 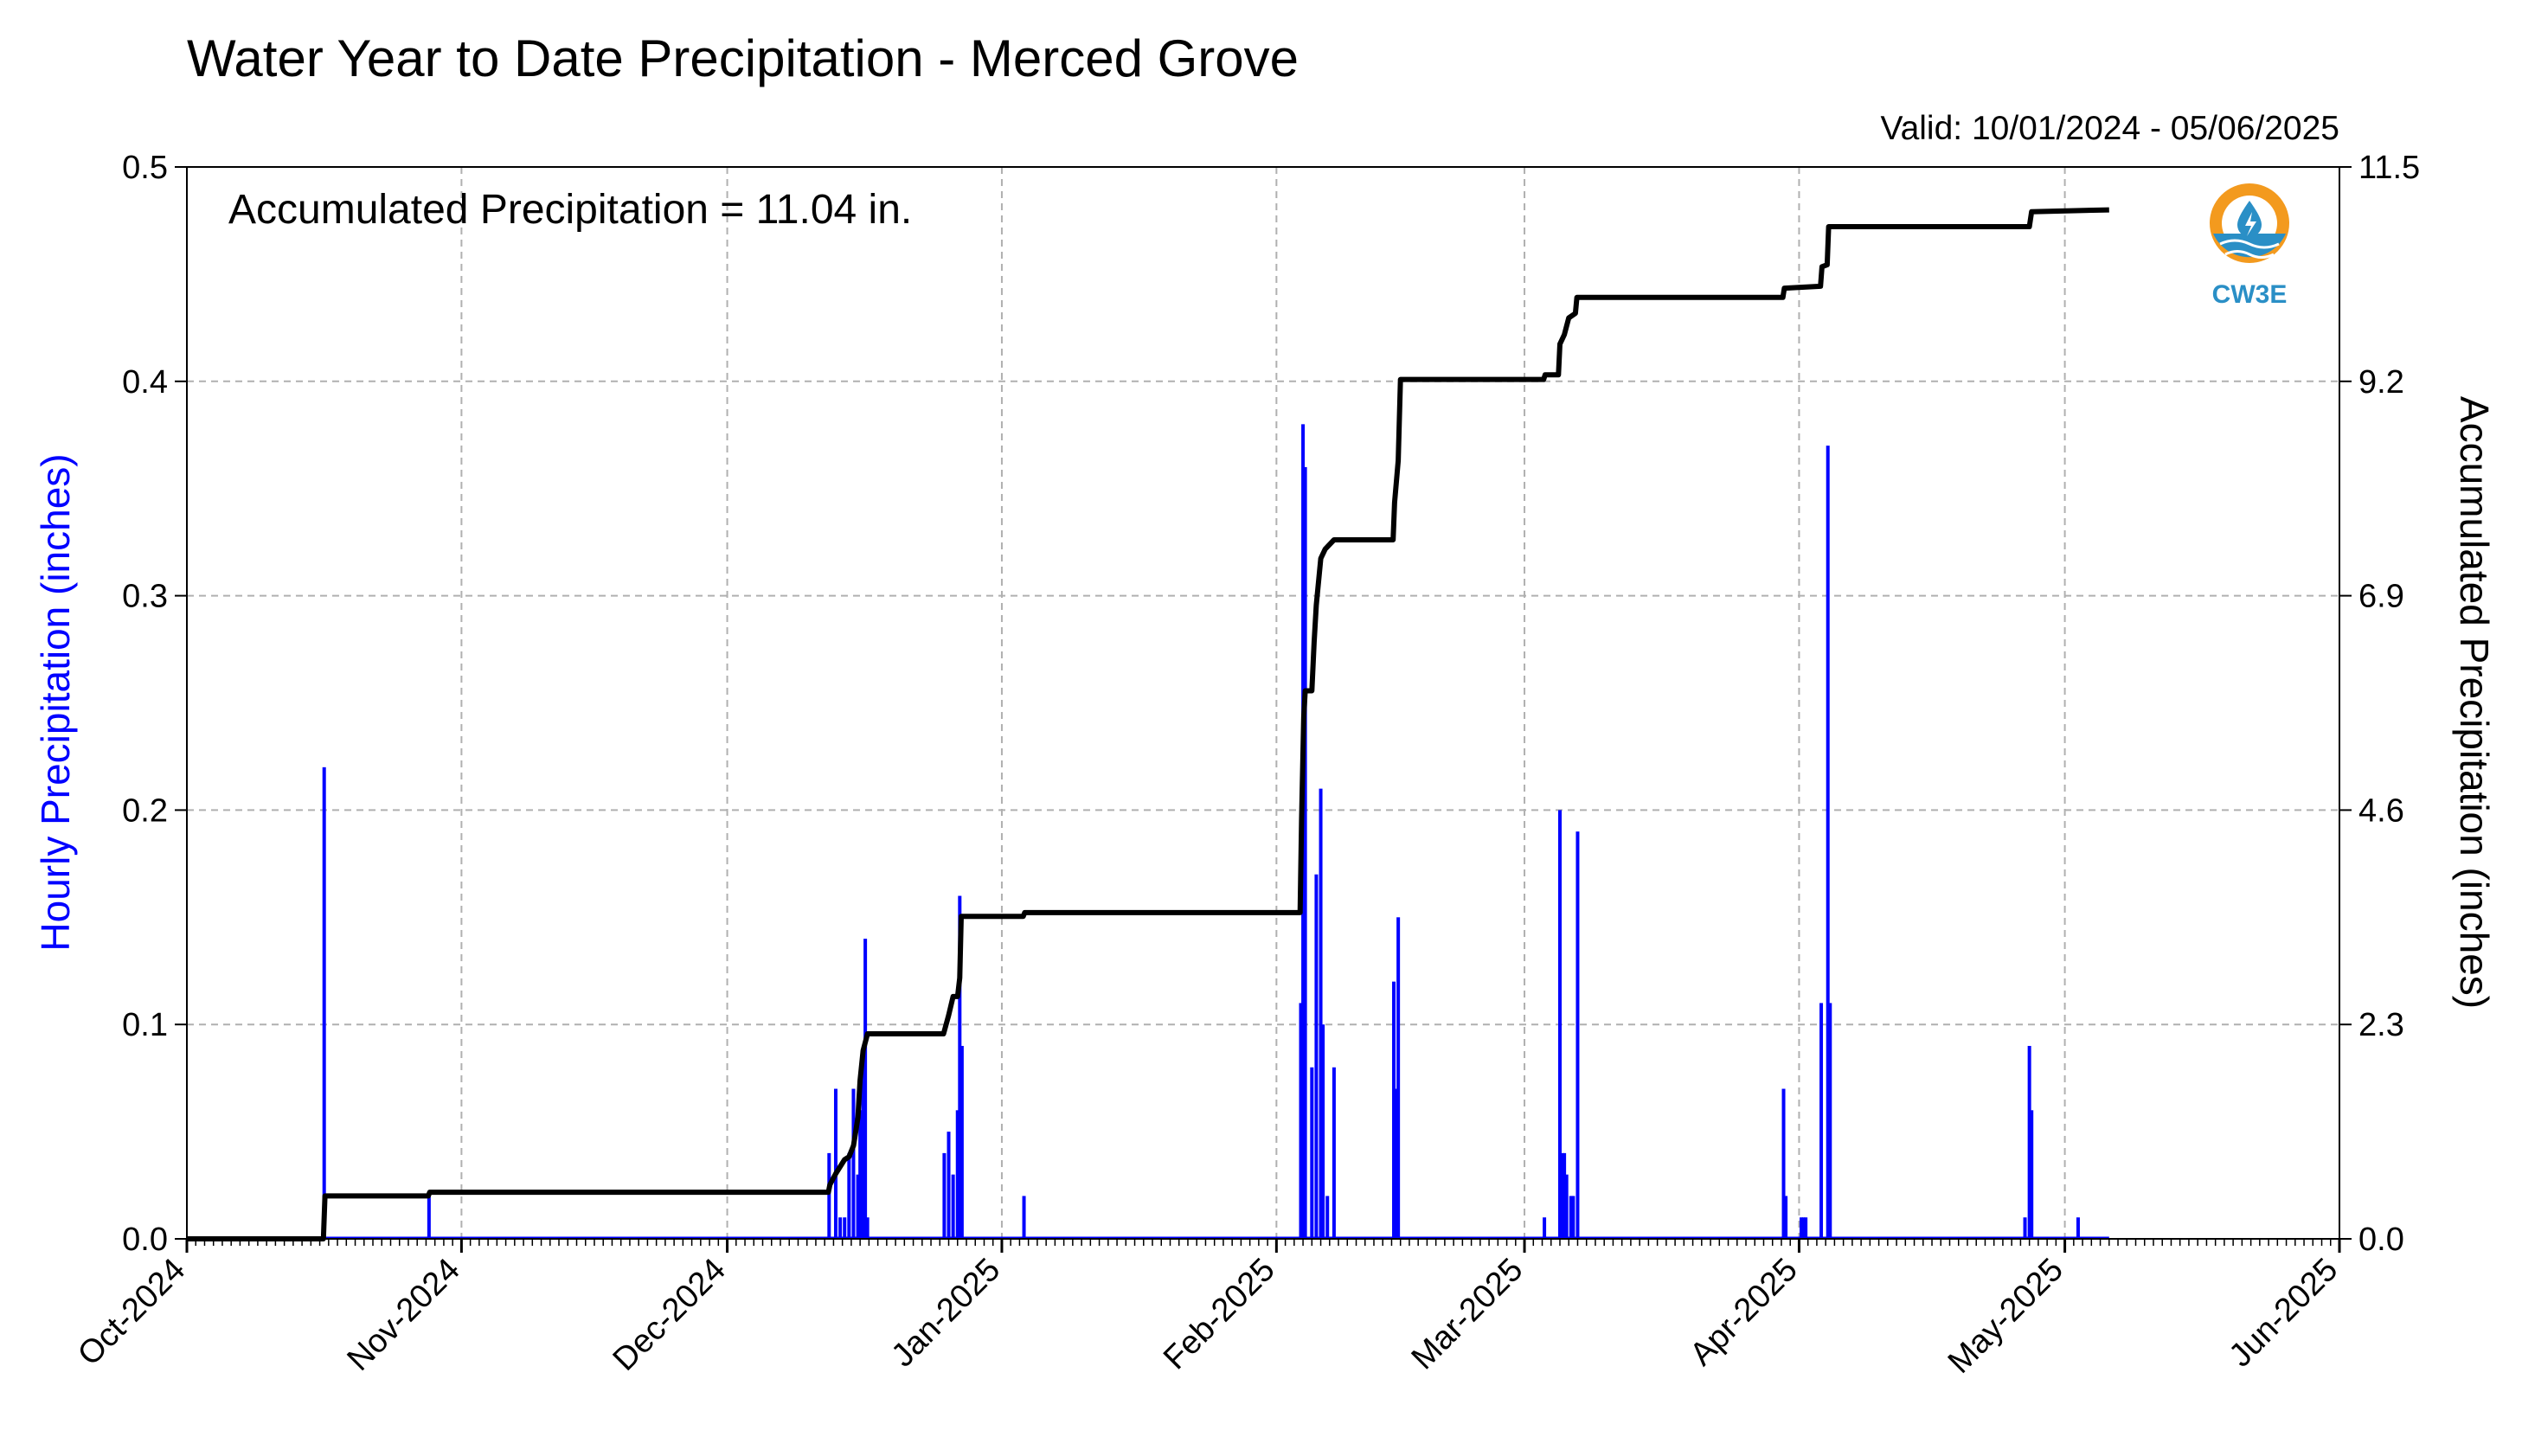 I want to click on y-right-tick-label: 11.5, so click(x=2389, y=168).